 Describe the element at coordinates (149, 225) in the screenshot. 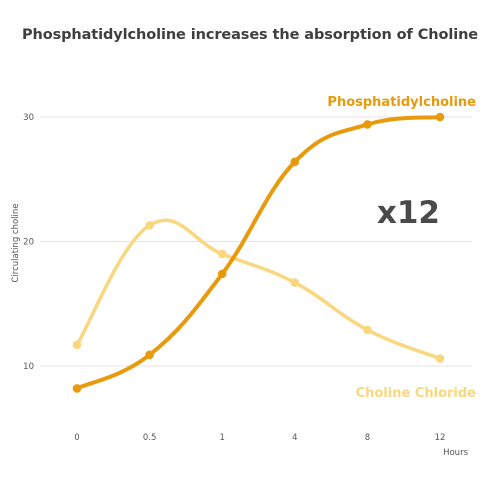

I see `data-point-choline-chloride-0.5` at that location.